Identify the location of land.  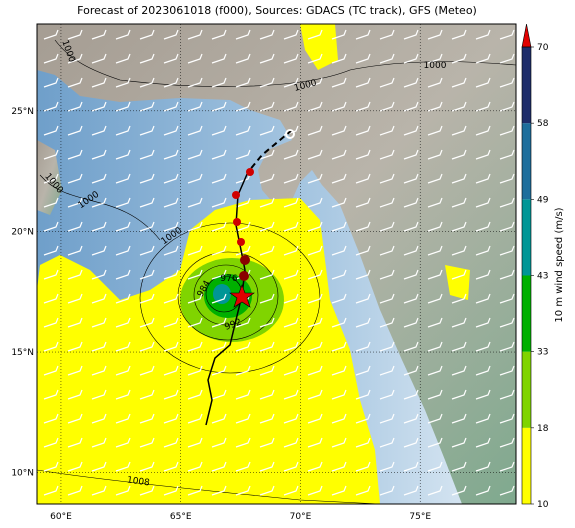
(49, 177).